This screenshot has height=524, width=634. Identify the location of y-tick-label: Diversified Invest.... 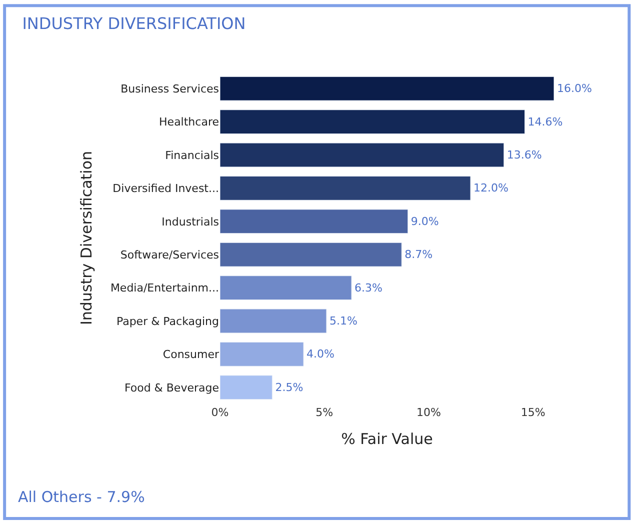
(165, 189).